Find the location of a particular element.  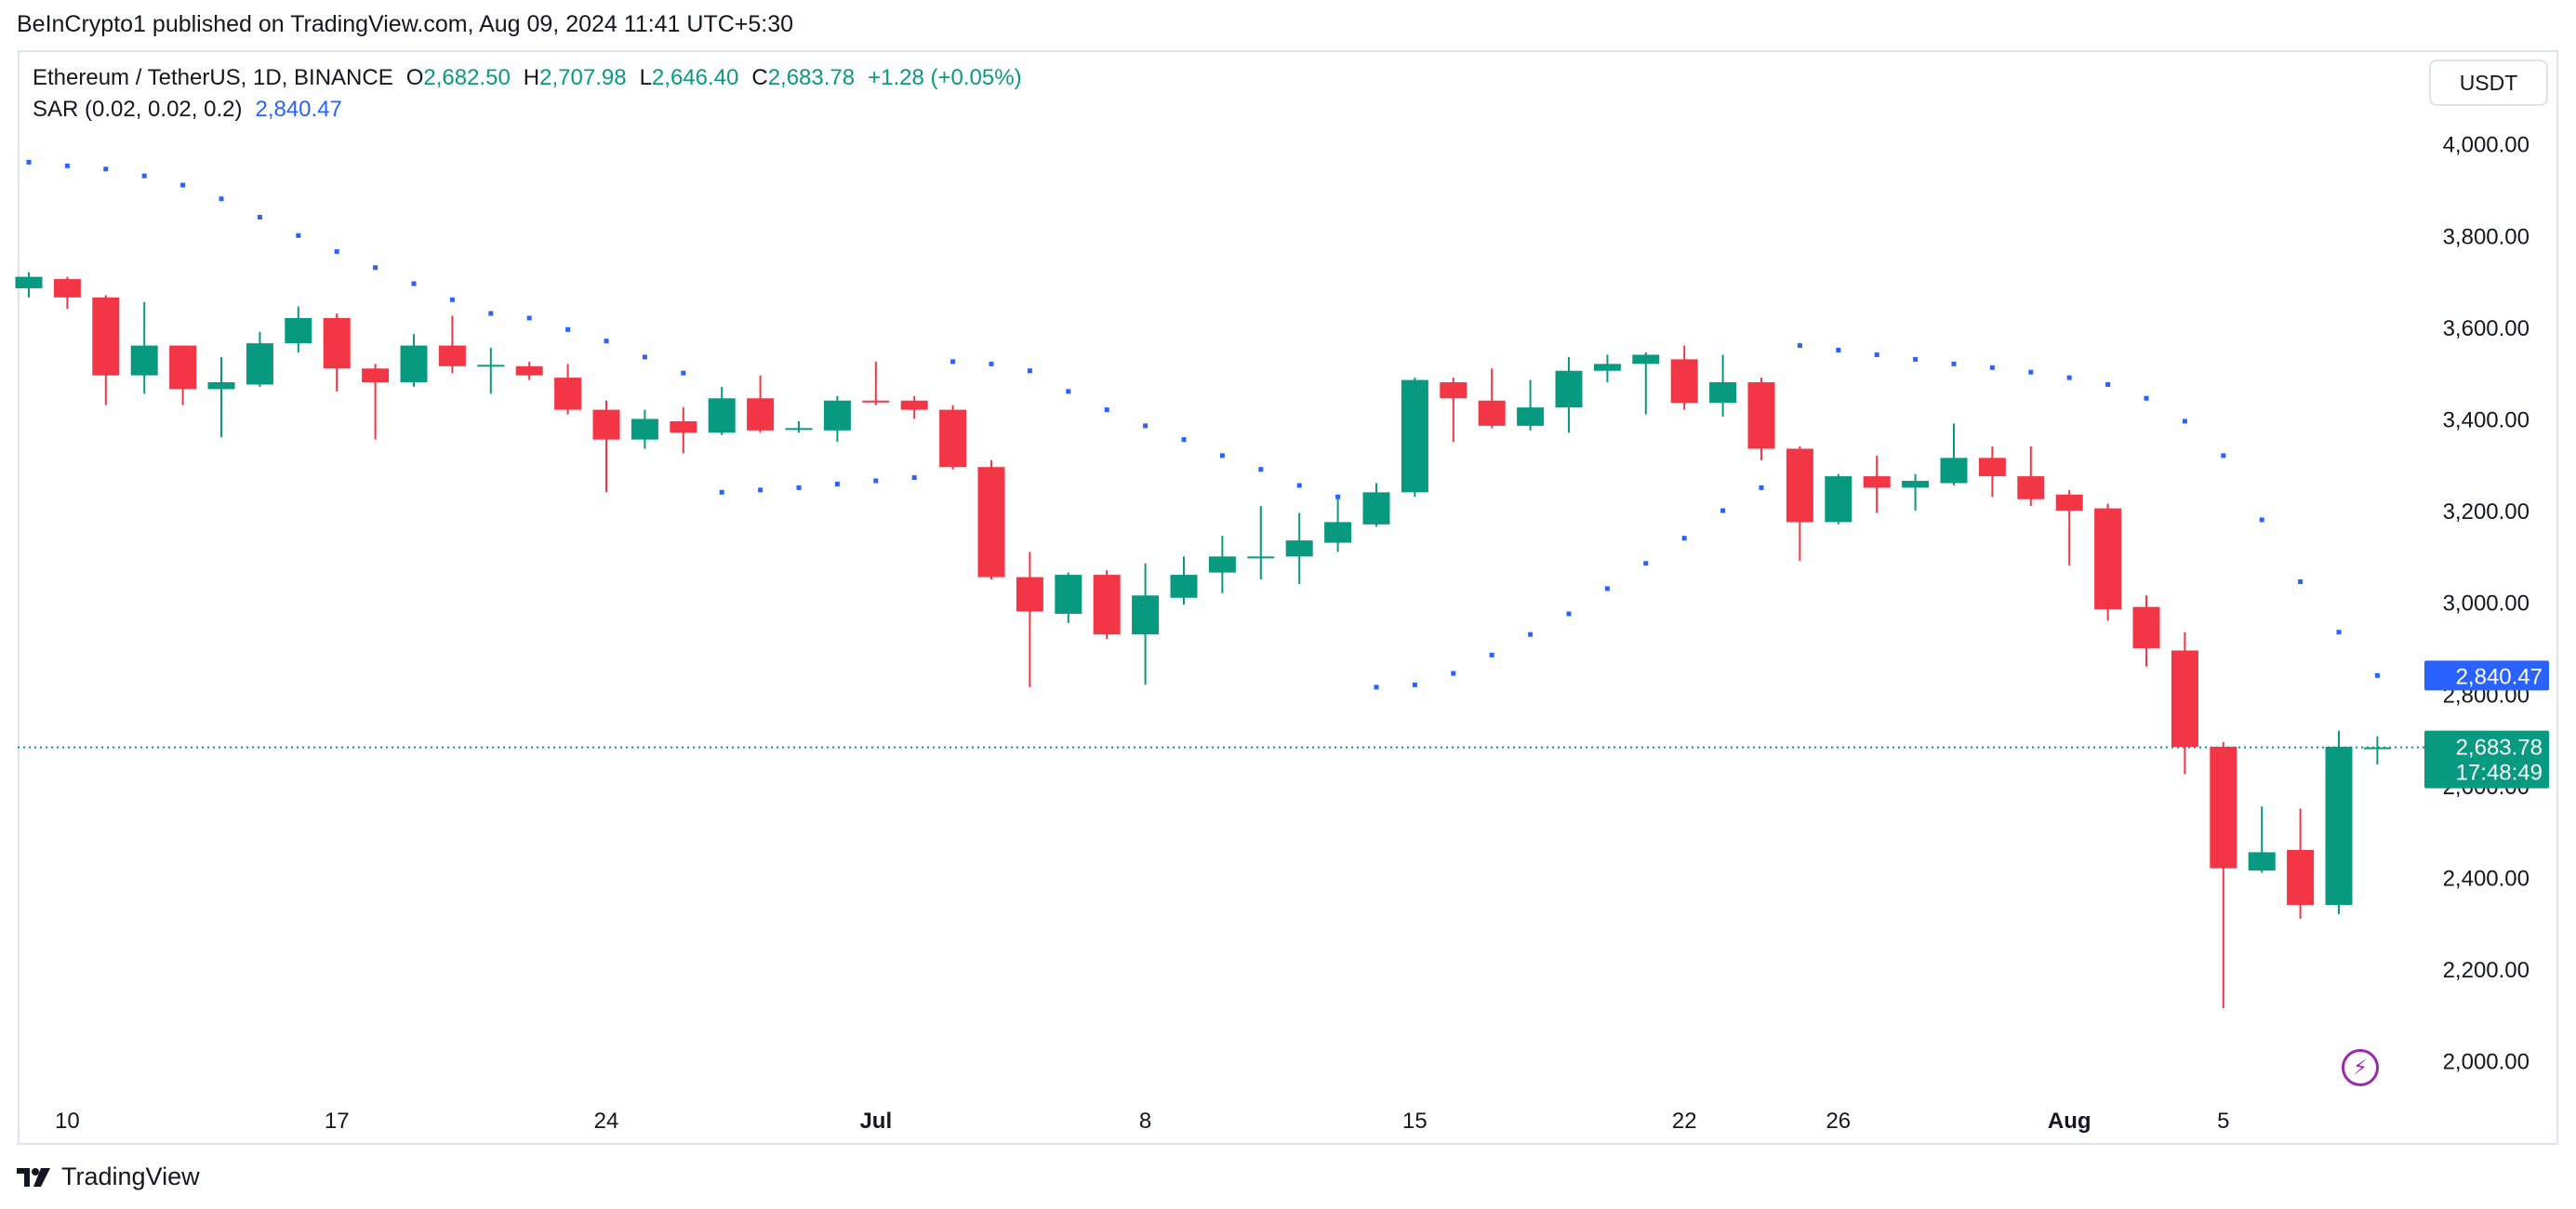

y-tick-label: 3,800.00 is located at coordinates (2486, 236).